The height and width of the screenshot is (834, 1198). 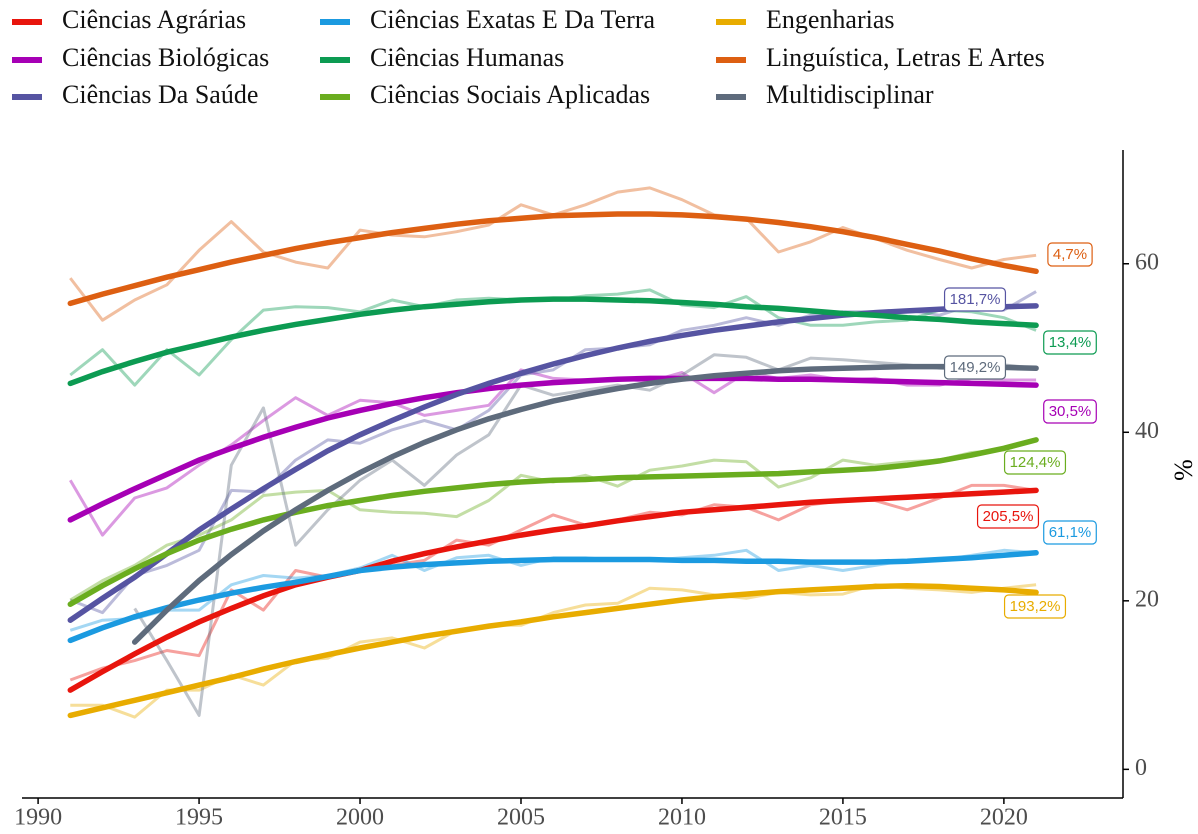 What do you see at coordinates (360, 818) in the screenshot?
I see `x-tick-label: 2000` at bounding box center [360, 818].